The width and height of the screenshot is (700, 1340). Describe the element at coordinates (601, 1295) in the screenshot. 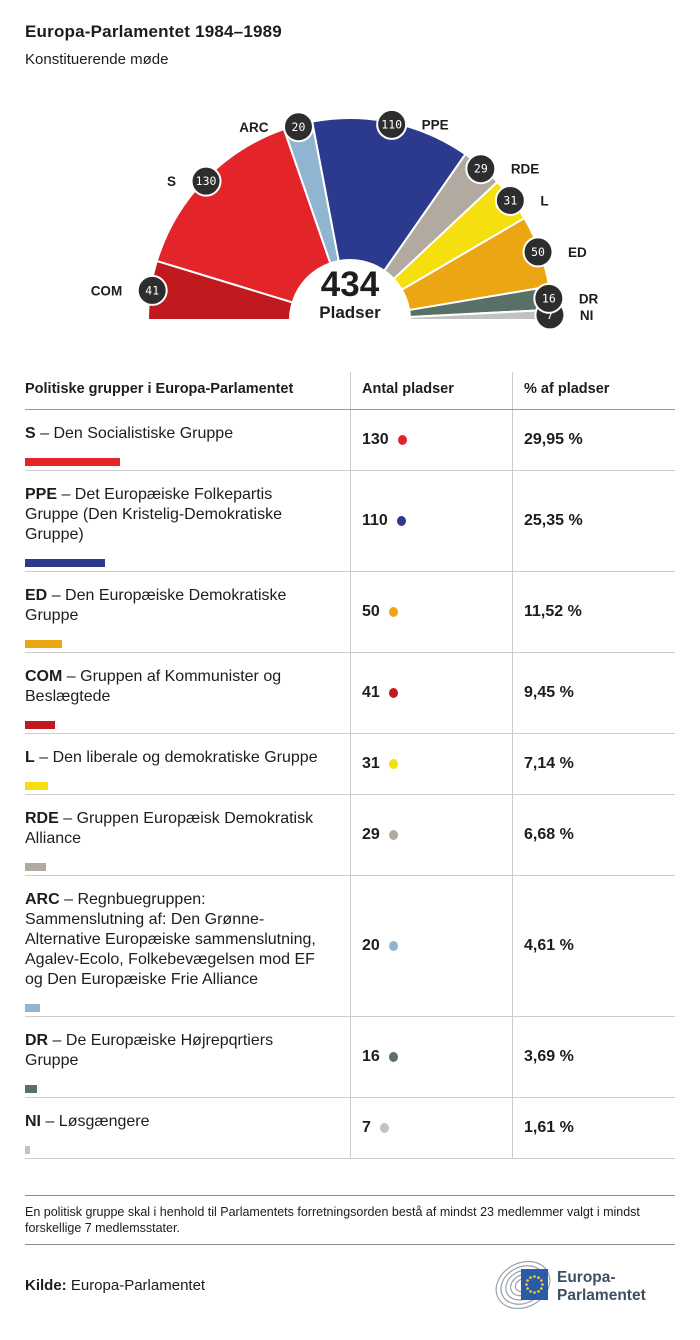

I see `logo-text-line2: Parlamentet` at that location.